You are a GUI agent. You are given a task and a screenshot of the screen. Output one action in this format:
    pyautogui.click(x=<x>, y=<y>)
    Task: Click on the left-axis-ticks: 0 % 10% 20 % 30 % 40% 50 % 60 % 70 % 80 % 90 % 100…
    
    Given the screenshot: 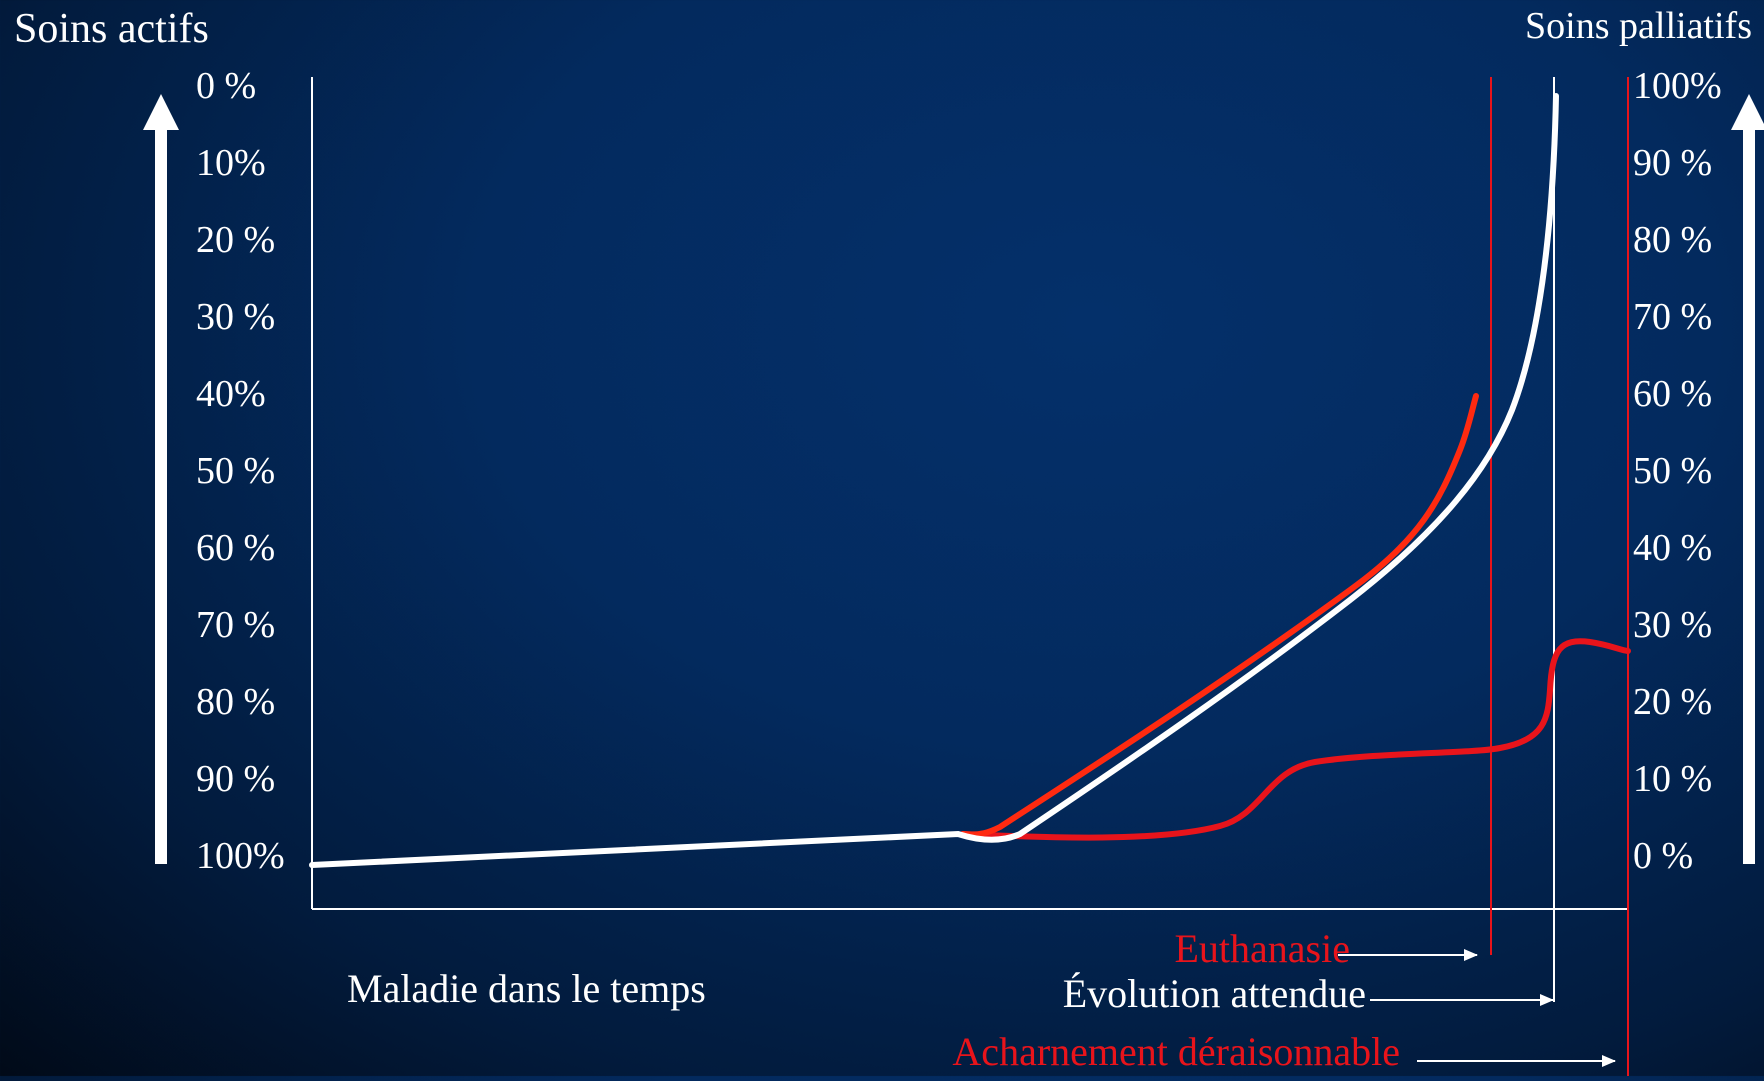 What is the action you would take?
    pyautogui.click(x=240, y=471)
    